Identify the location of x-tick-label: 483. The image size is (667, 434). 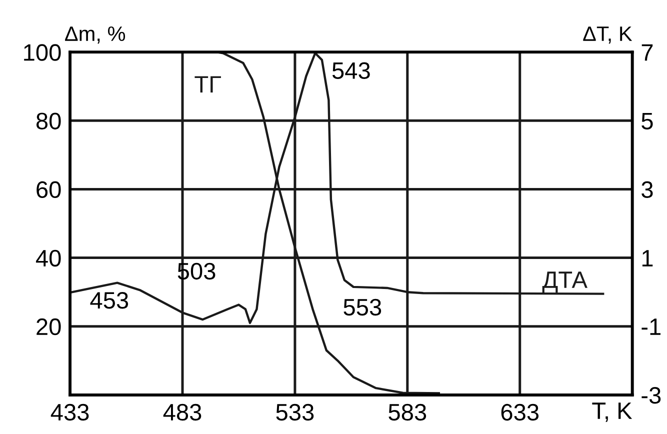
(182, 412).